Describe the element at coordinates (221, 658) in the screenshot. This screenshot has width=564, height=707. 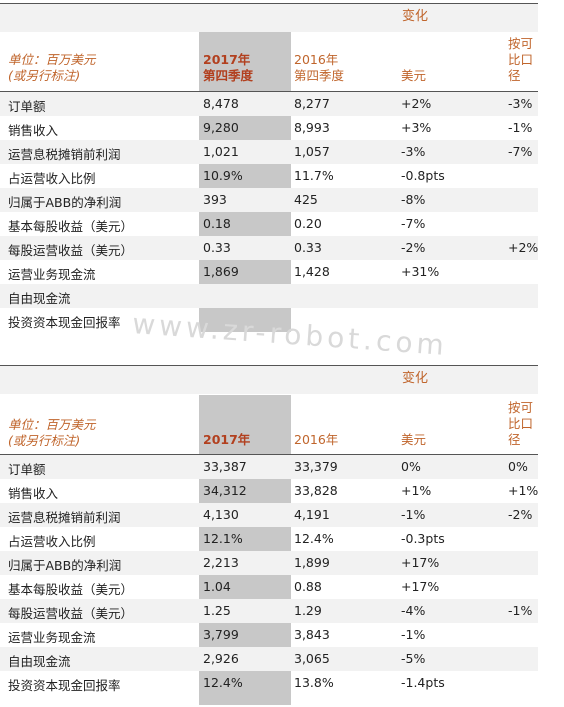
I see `current-value: 2,926` at that location.